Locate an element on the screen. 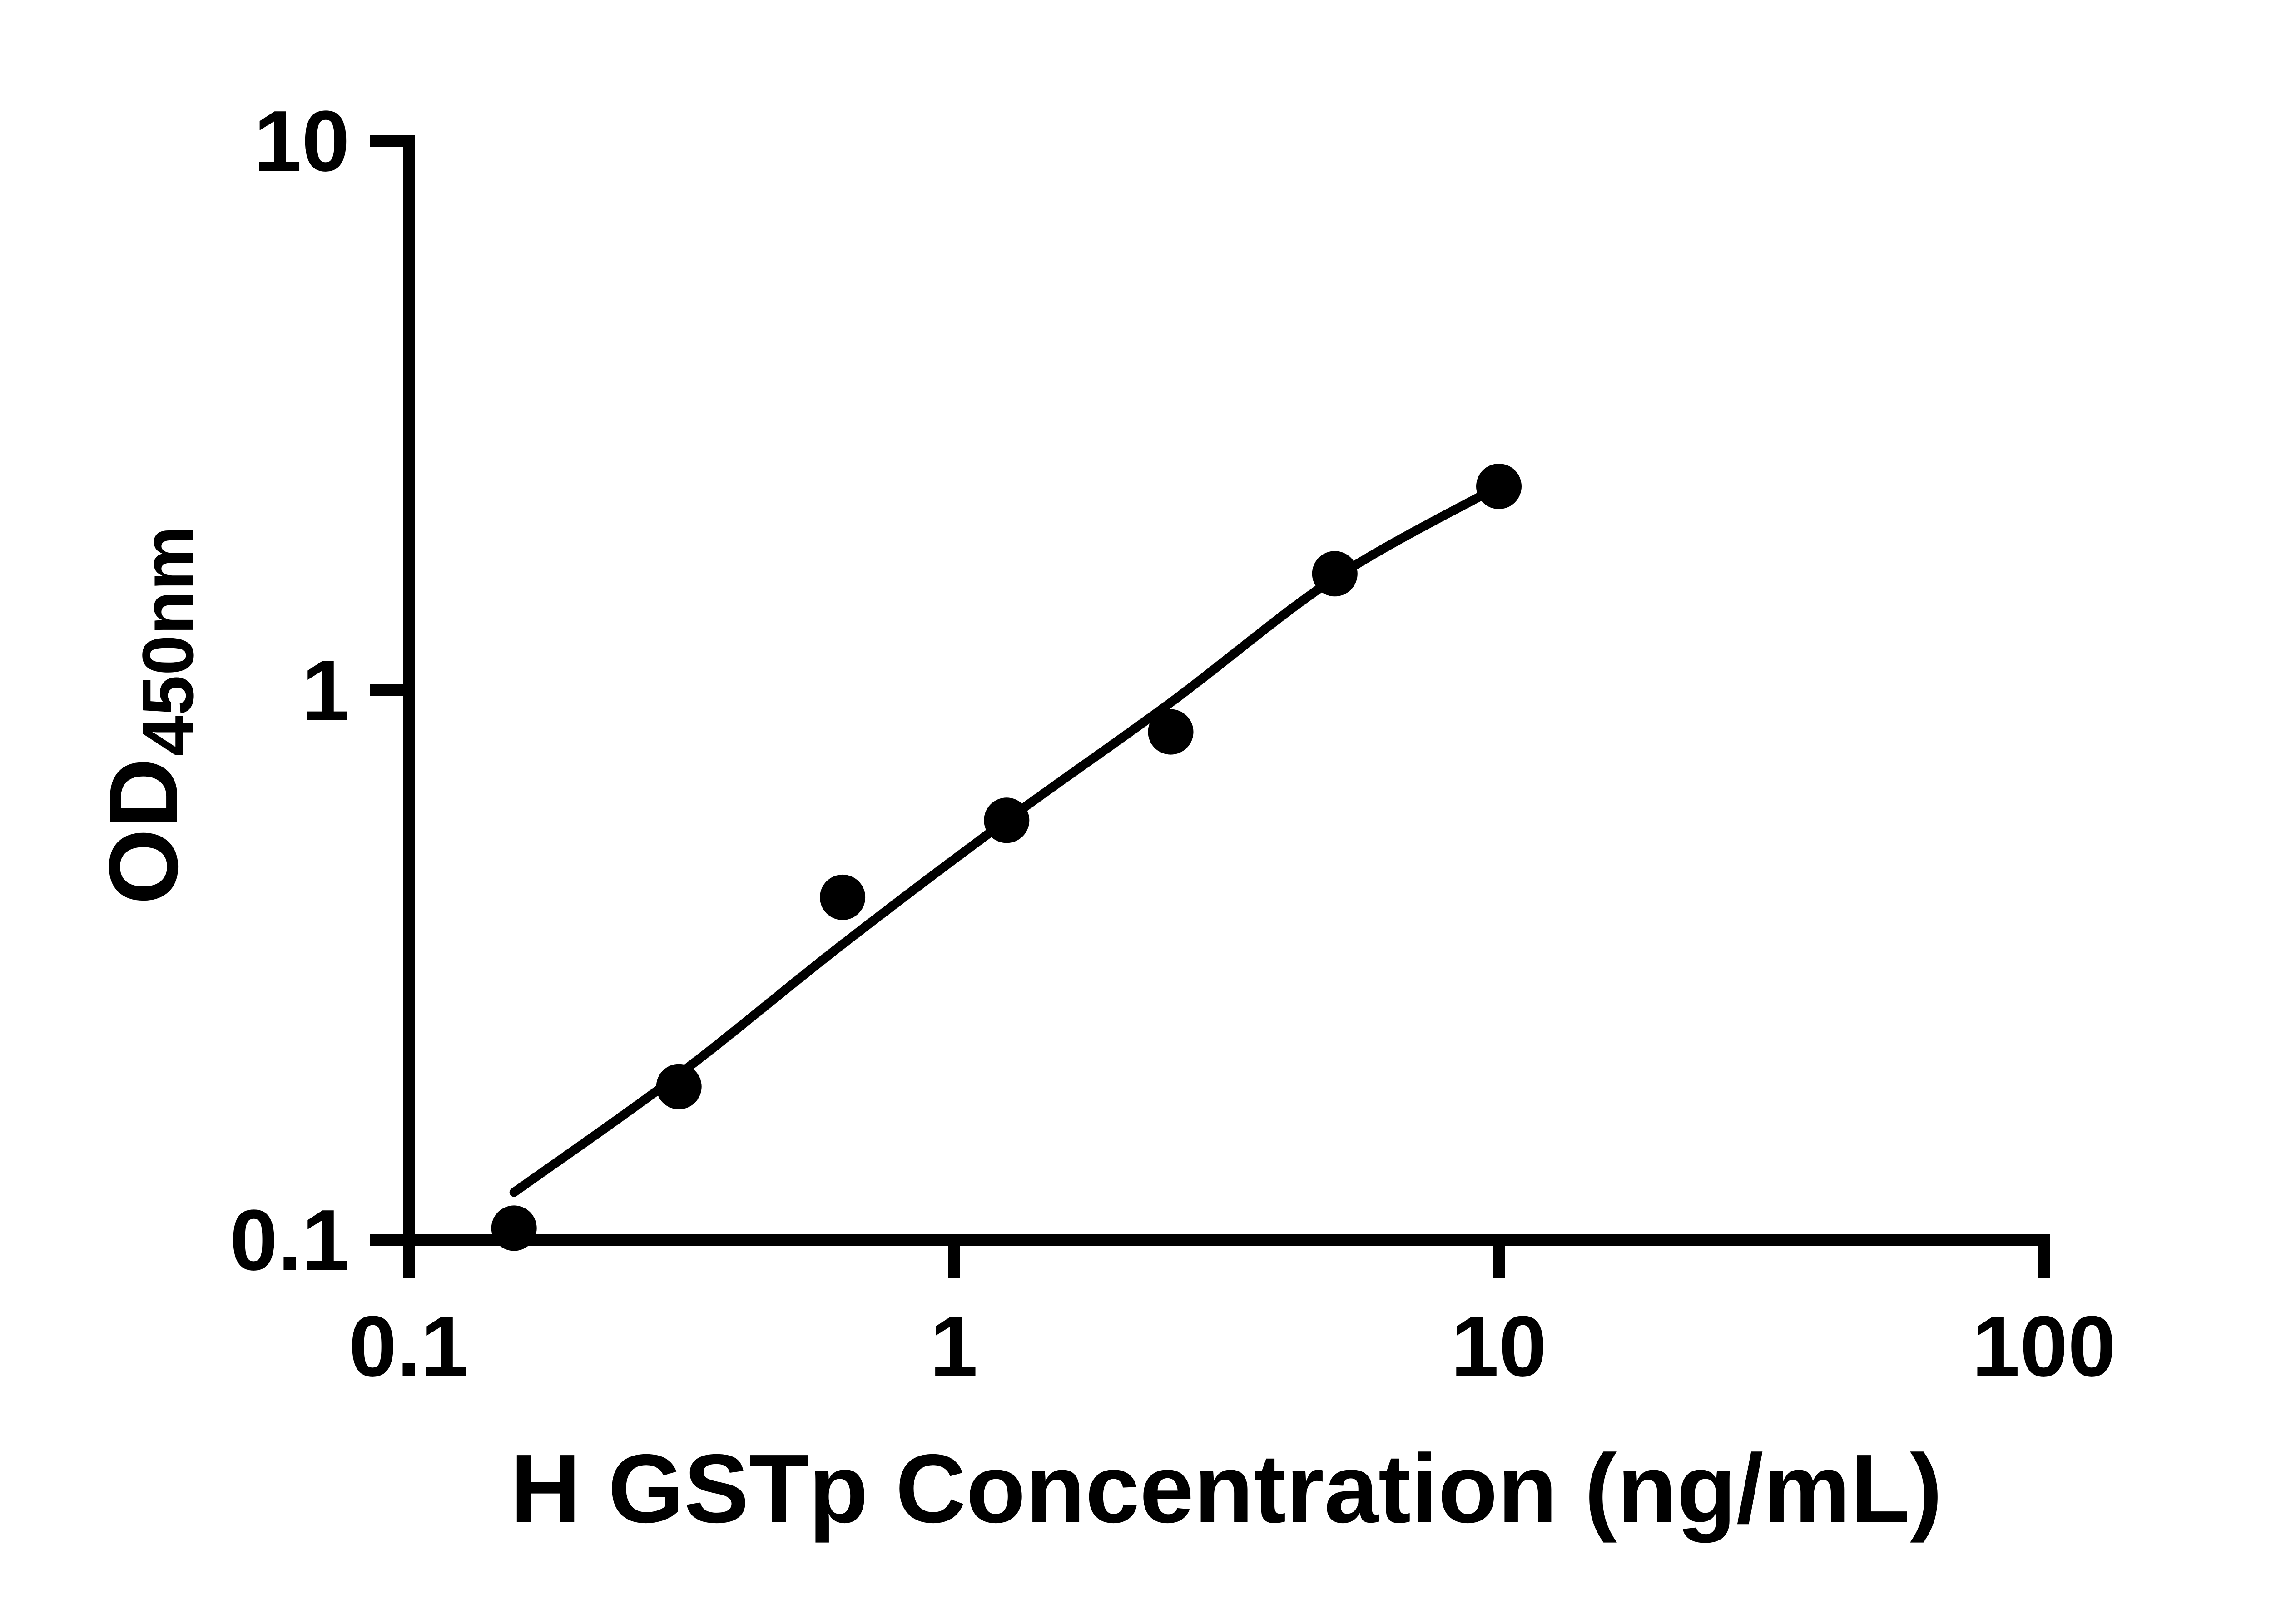 The height and width of the screenshot is (1624, 2271). y-tick-label: 1 is located at coordinates (326, 691).